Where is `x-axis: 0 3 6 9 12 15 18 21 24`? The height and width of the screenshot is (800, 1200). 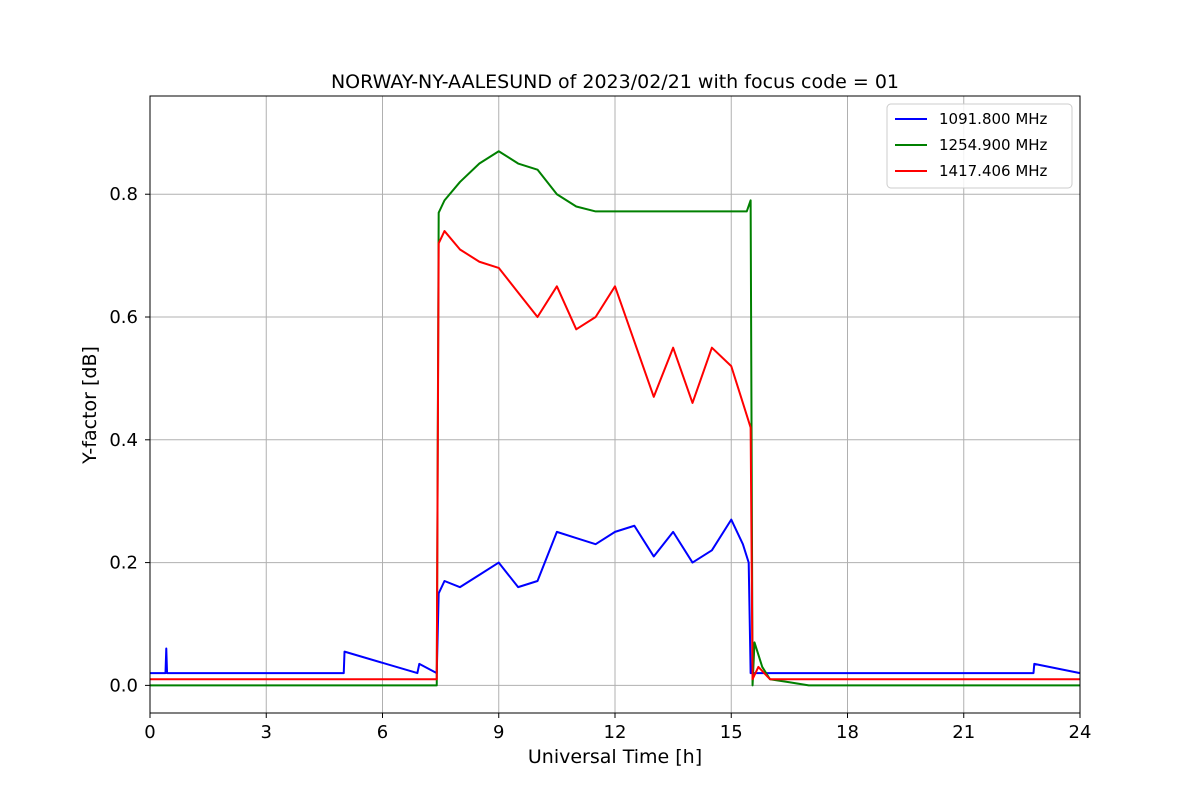
x-axis: 0 3 6 9 12 15 18 21 24 is located at coordinates (617, 728).